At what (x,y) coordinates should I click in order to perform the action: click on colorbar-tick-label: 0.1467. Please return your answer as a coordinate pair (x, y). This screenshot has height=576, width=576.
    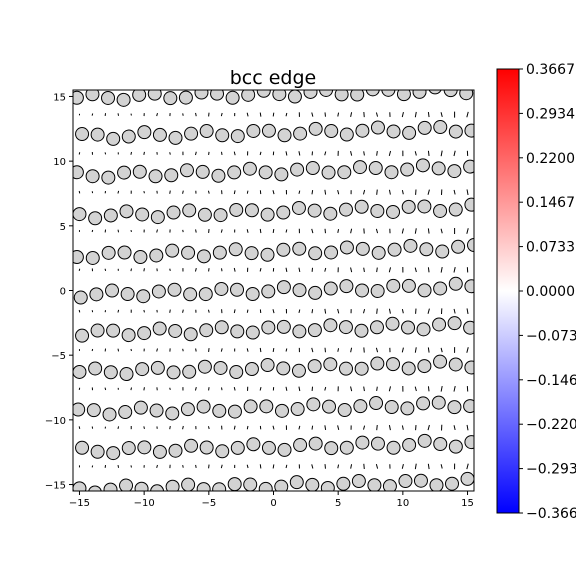
    Looking at the image, I should click on (550, 203).